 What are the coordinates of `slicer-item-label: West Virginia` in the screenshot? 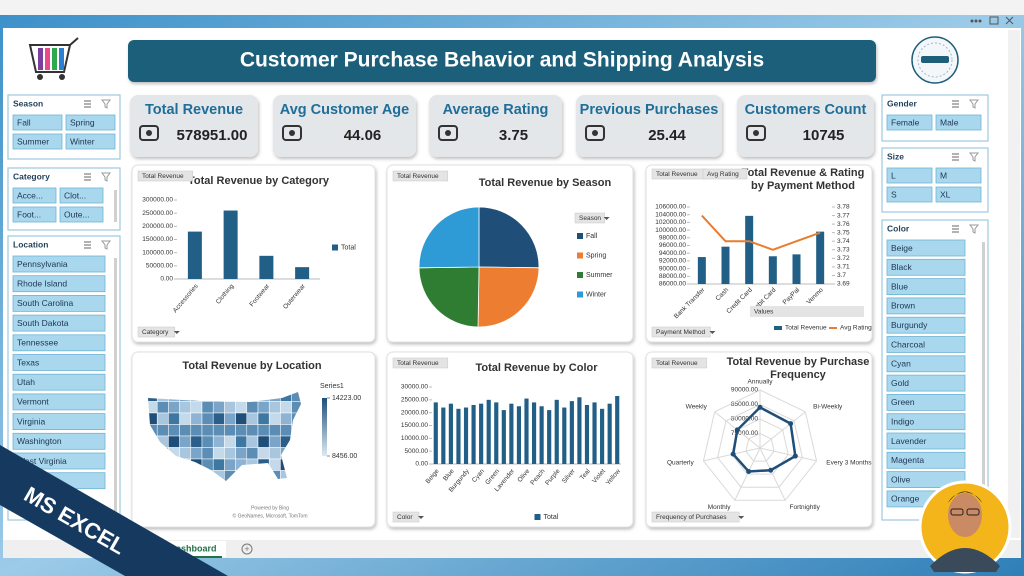 It's located at (42, 461).